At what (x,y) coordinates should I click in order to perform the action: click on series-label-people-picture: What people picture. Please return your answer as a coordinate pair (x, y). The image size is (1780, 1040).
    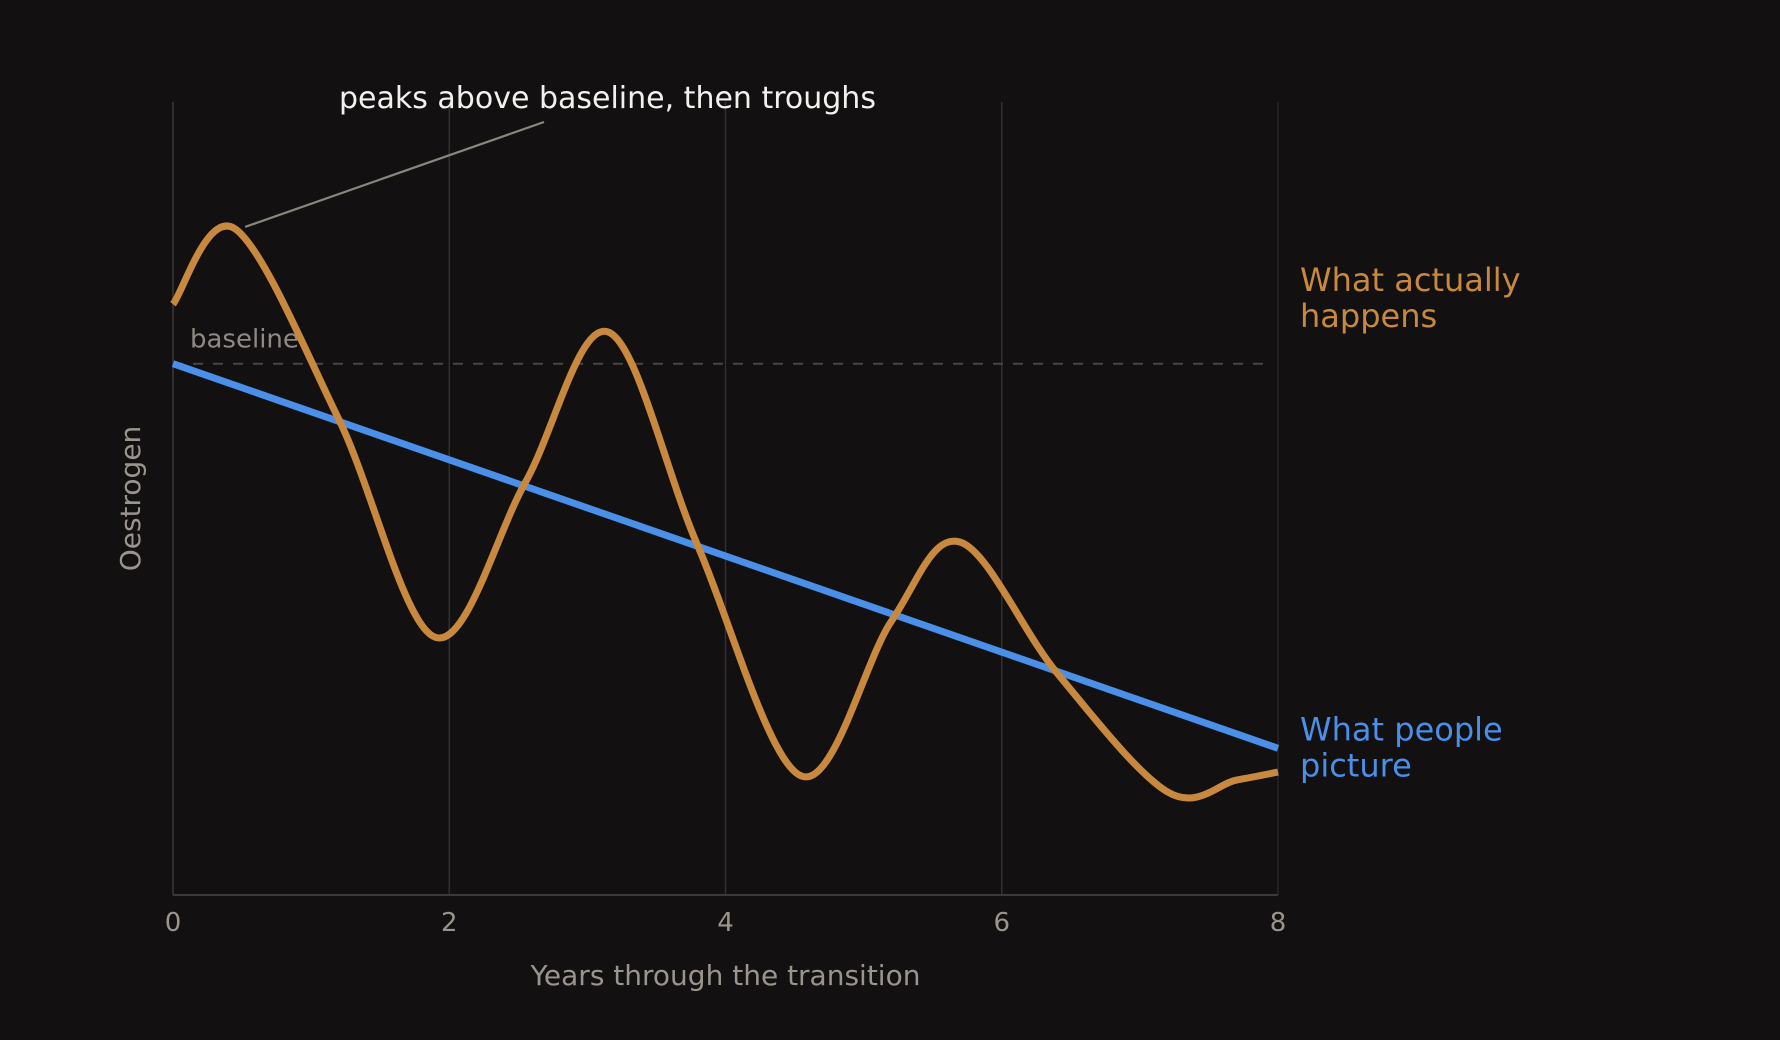
    Looking at the image, I should click on (1401, 747).